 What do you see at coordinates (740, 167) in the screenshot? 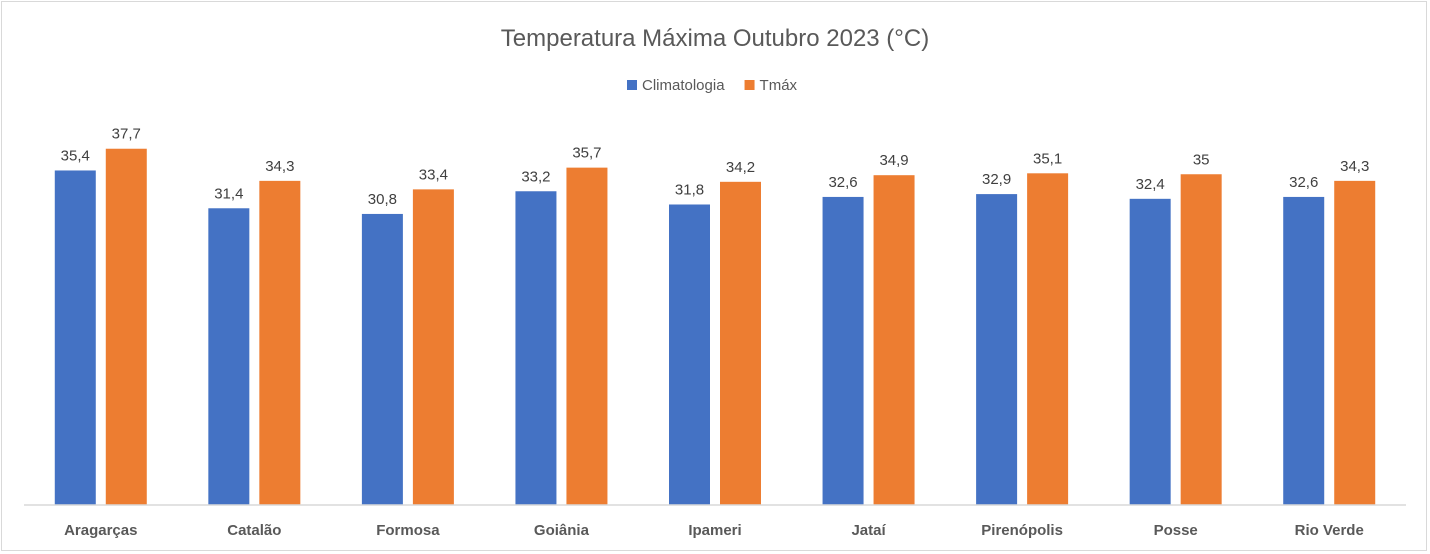
I see `data-label: 34,2` at bounding box center [740, 167].